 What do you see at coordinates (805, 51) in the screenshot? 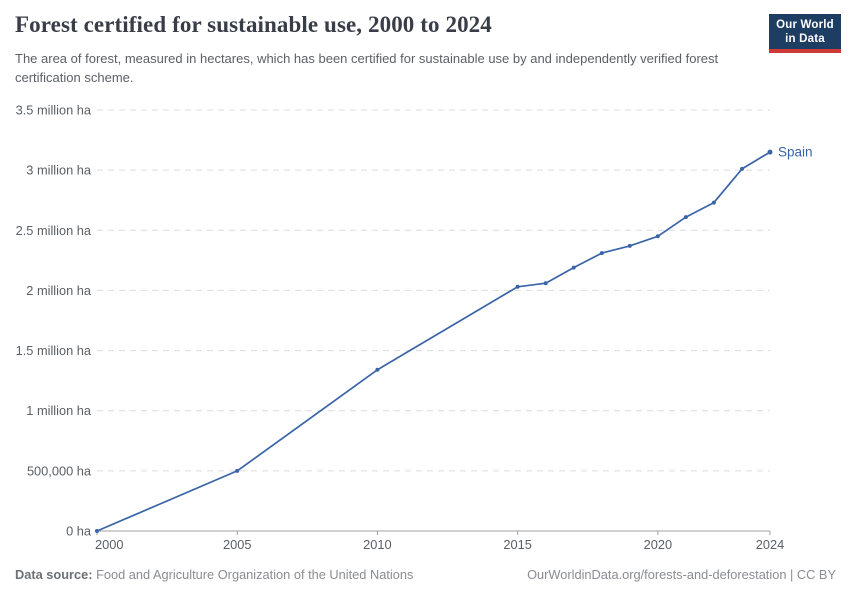
I see `owid-logo-red-bar` at bounding box center [805, 51].